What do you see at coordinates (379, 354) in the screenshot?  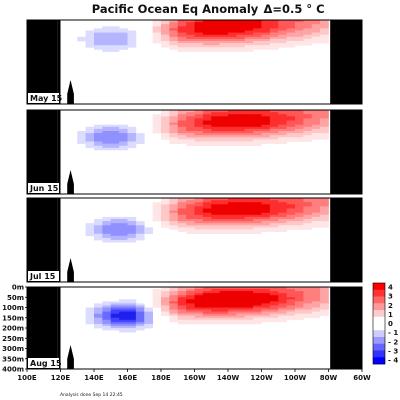 I see `colorbar-swatch` at bounding box center [379, 354].